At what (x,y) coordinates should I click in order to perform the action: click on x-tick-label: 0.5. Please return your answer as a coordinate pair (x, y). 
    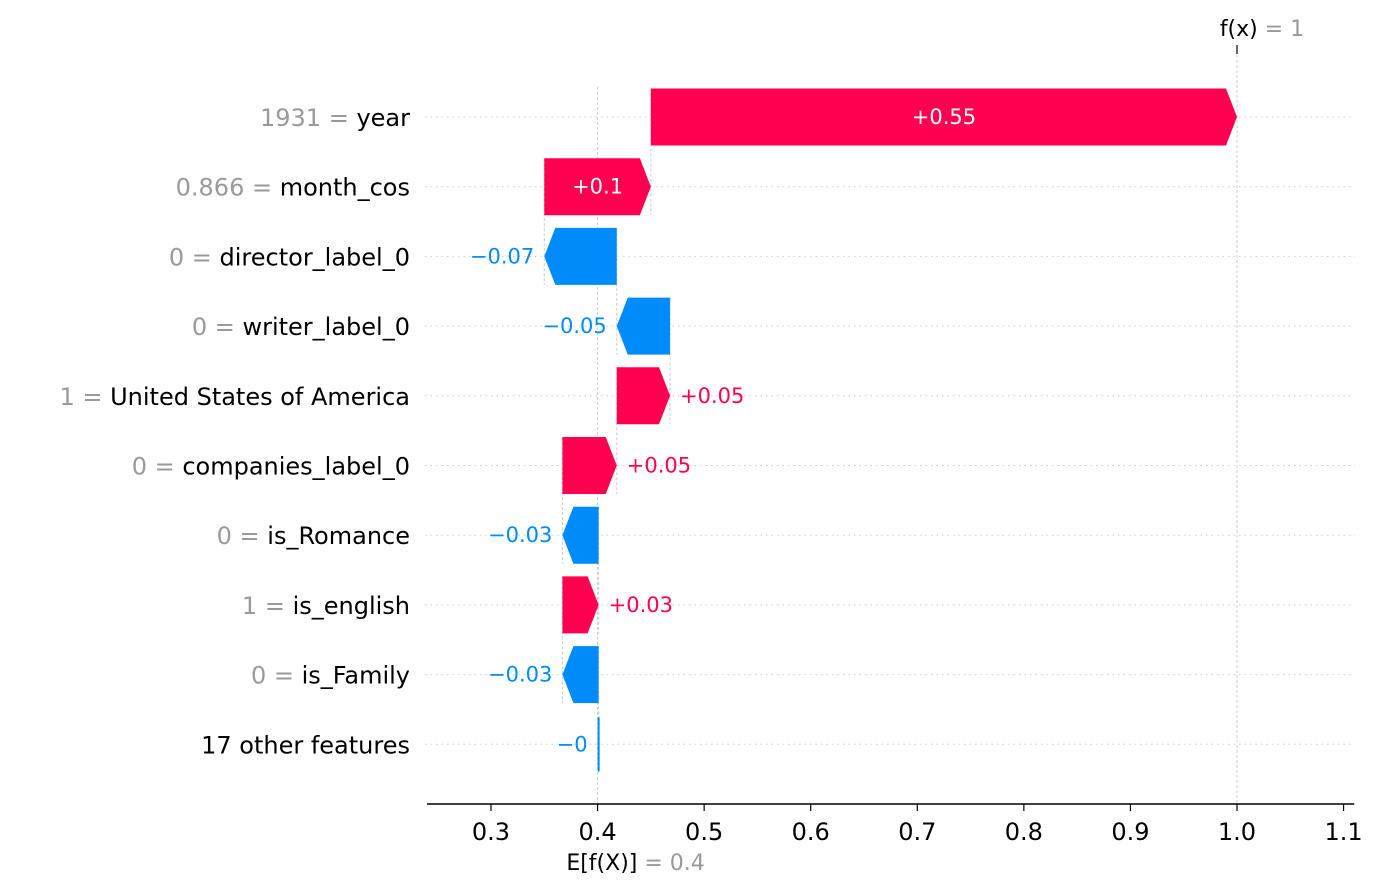
    Looking at the image, I should click on (704, 832).